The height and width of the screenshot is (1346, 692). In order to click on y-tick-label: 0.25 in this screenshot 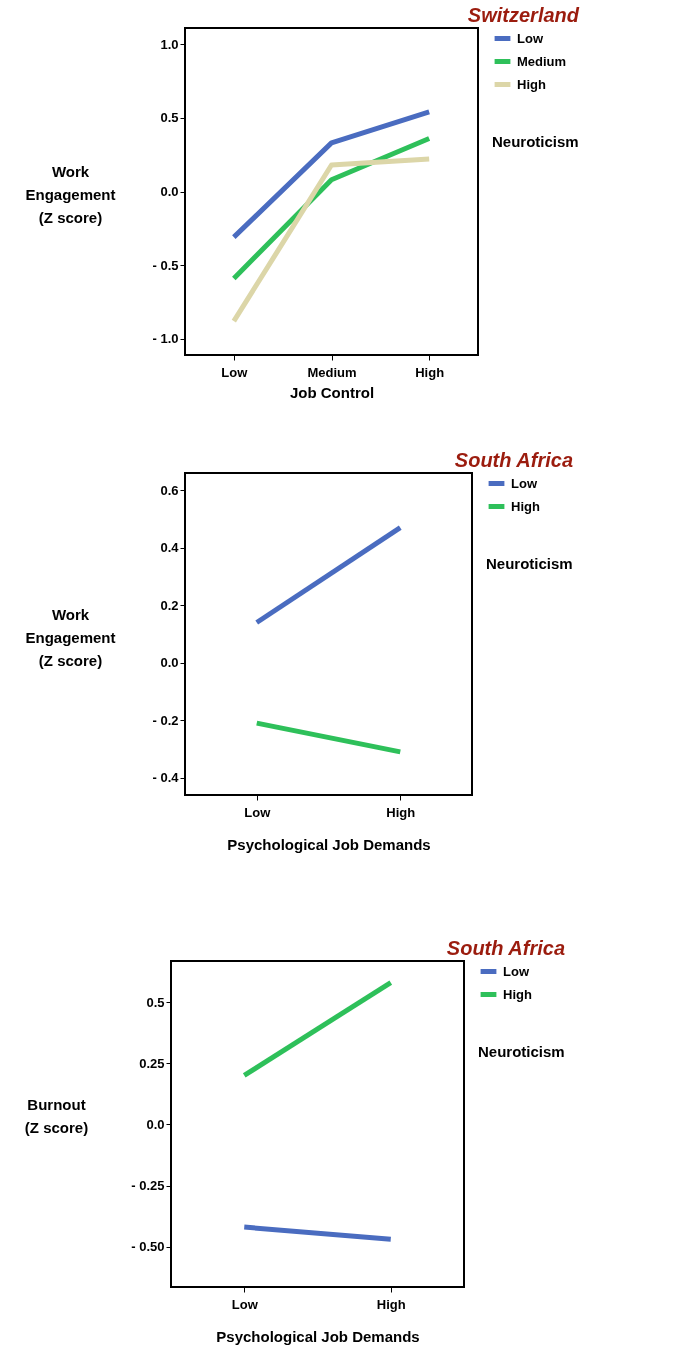, I will do `click(152, 1063)`.